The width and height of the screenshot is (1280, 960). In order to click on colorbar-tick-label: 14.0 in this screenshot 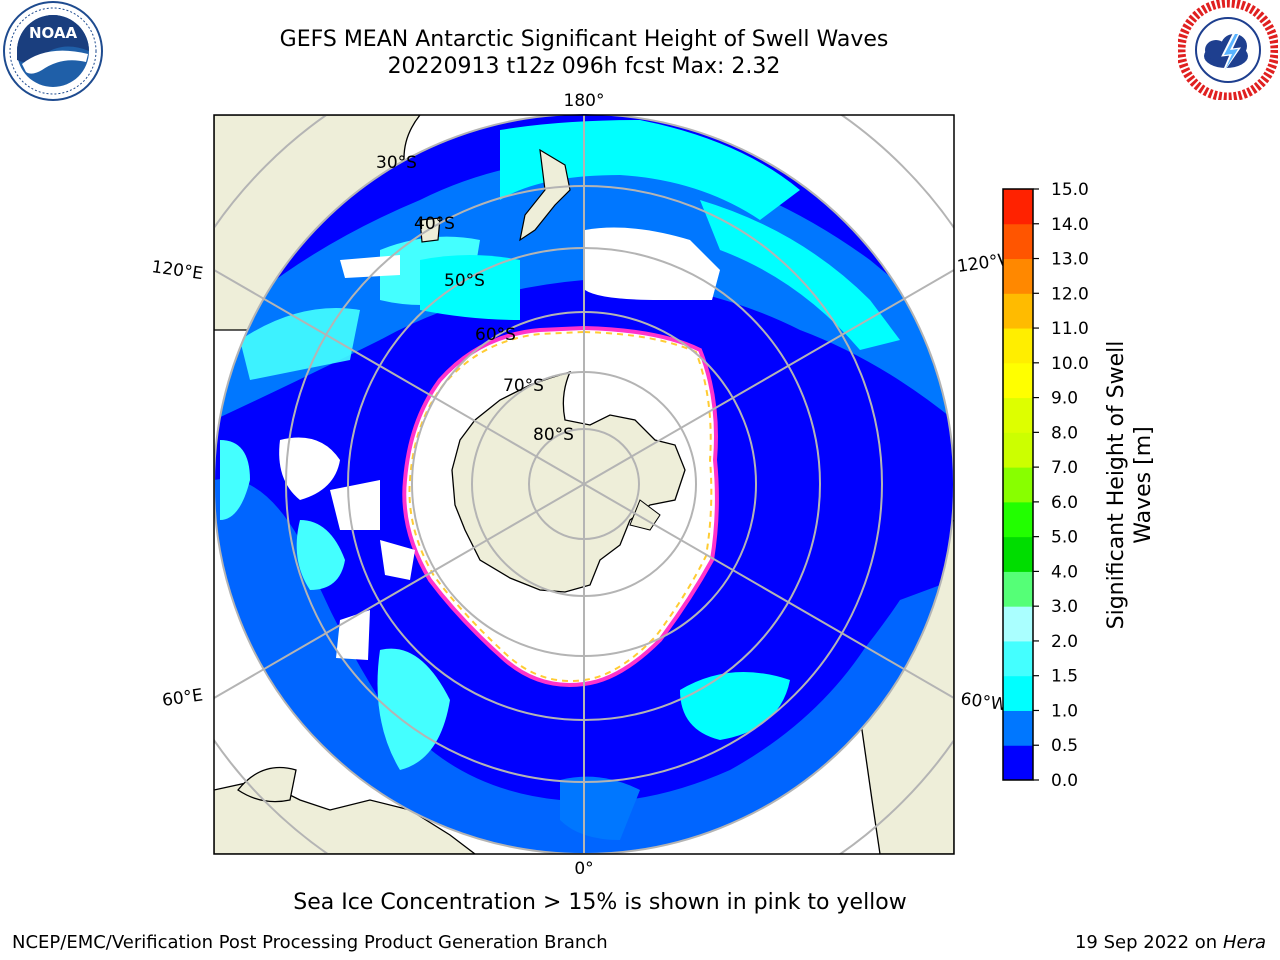, I will do `click(1070, 225)`.